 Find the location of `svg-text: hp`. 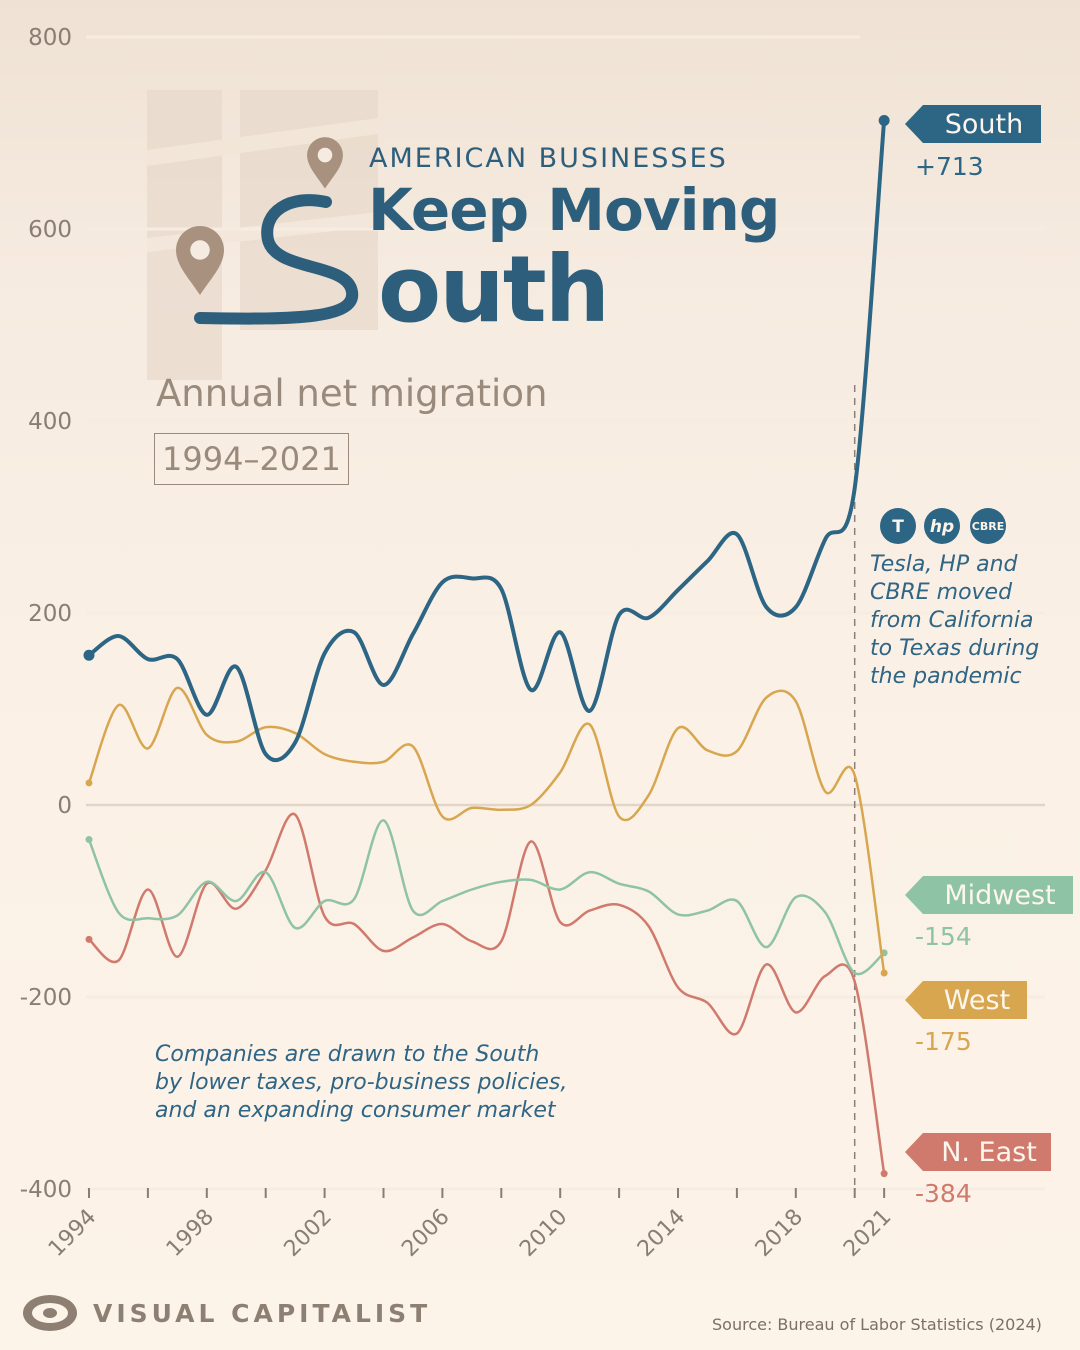

svg-text: hp is located at coordinates (942, 527).